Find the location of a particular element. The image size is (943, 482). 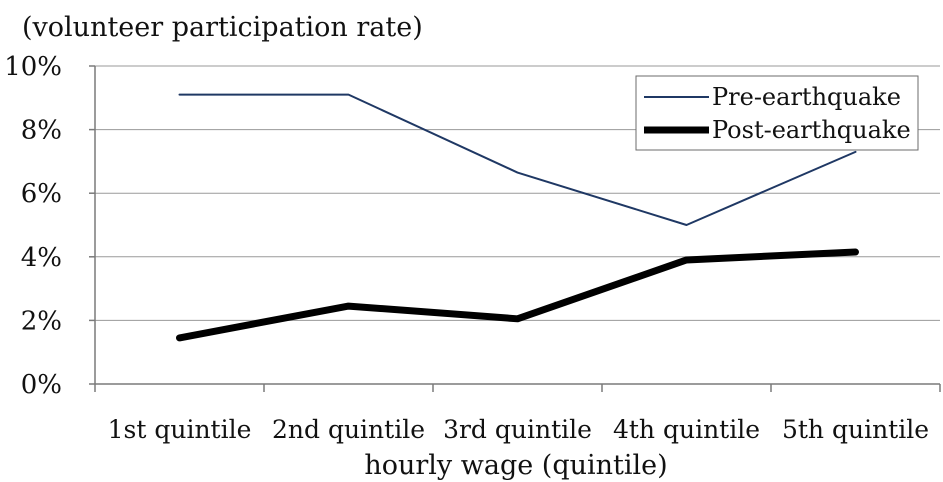

y-tick-label: 0% is located at coordinates (41, 385).